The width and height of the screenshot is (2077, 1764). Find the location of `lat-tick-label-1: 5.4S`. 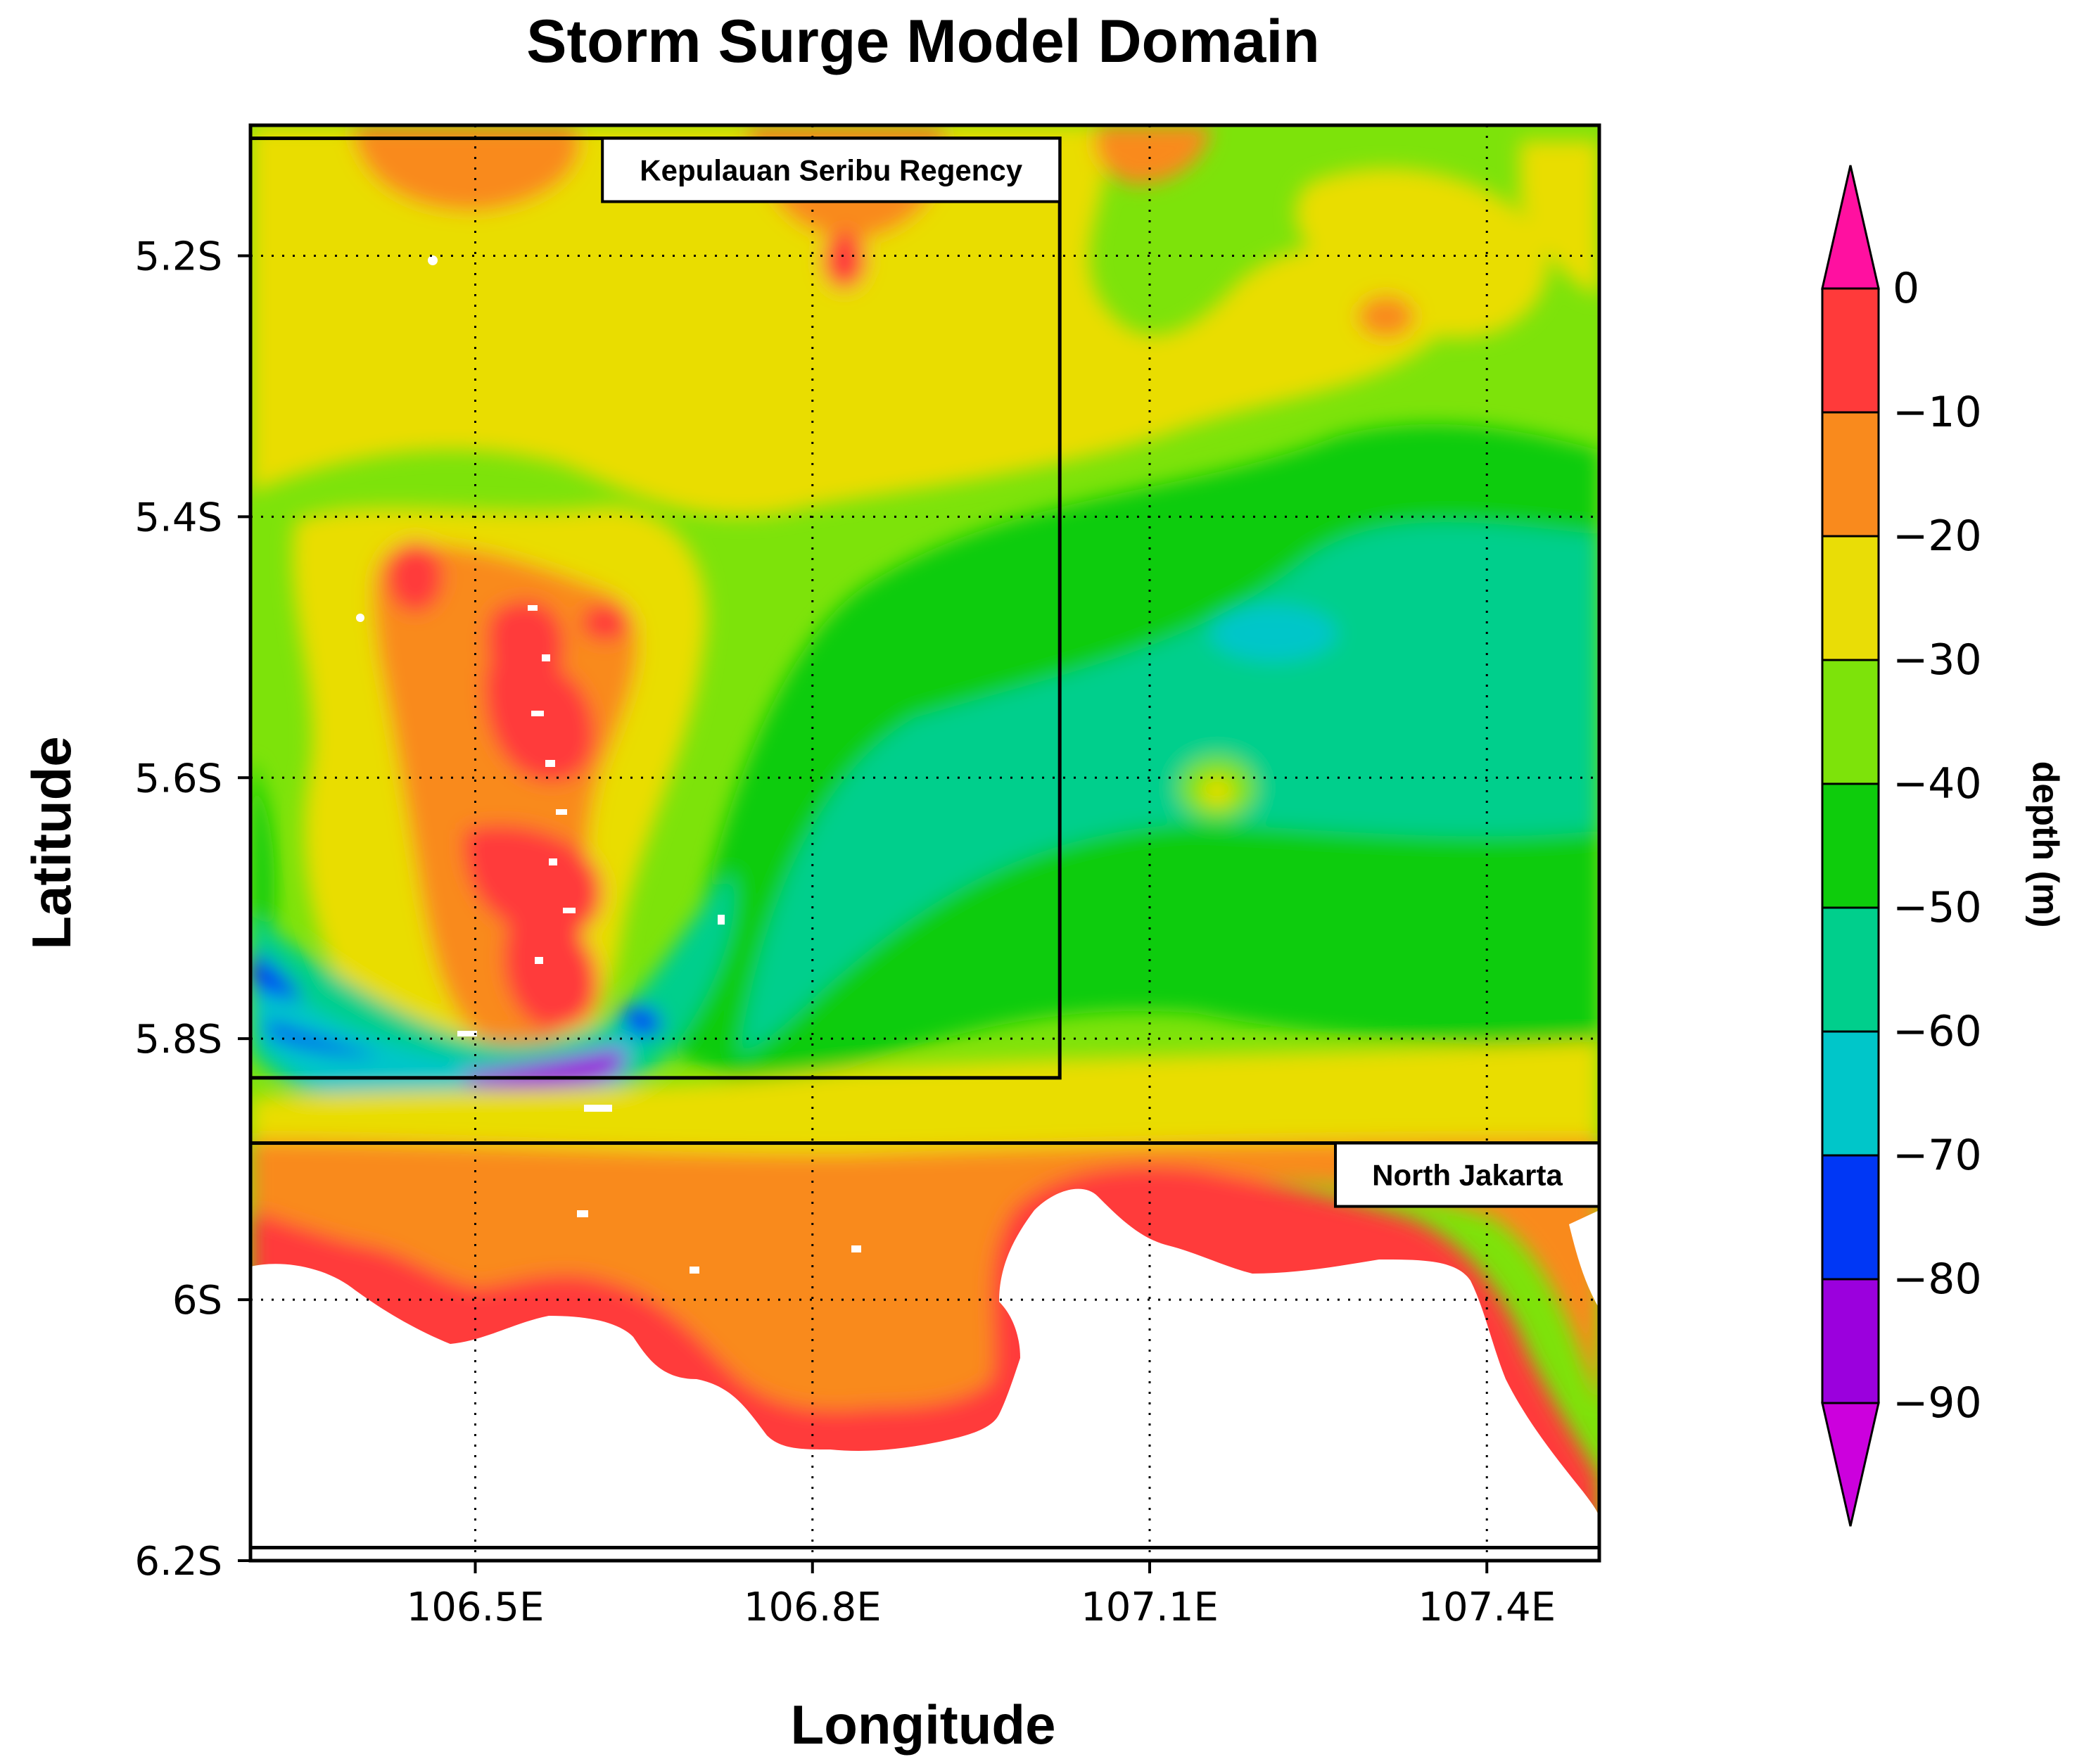

lat-tick-label-1: 5.4S is located at coordinates (178, 517).